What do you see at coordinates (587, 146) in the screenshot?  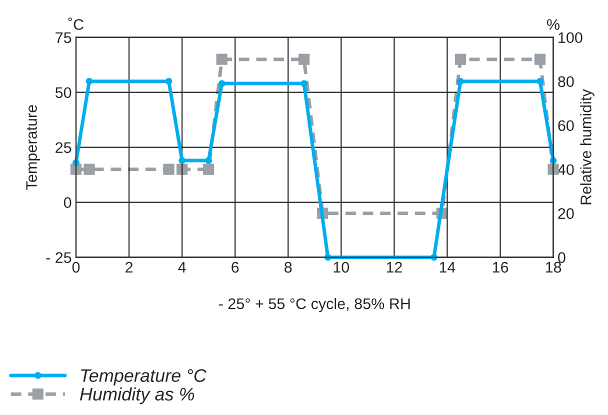 I see `y2-axis-title: Relative humidity` at bounding box center [587, 146].